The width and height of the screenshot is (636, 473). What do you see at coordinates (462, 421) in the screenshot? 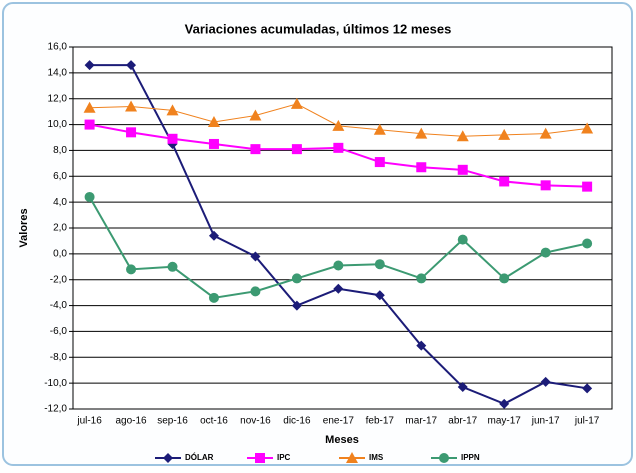
I see `x-tick-label: abr-17` at bounding box center [462, 421].